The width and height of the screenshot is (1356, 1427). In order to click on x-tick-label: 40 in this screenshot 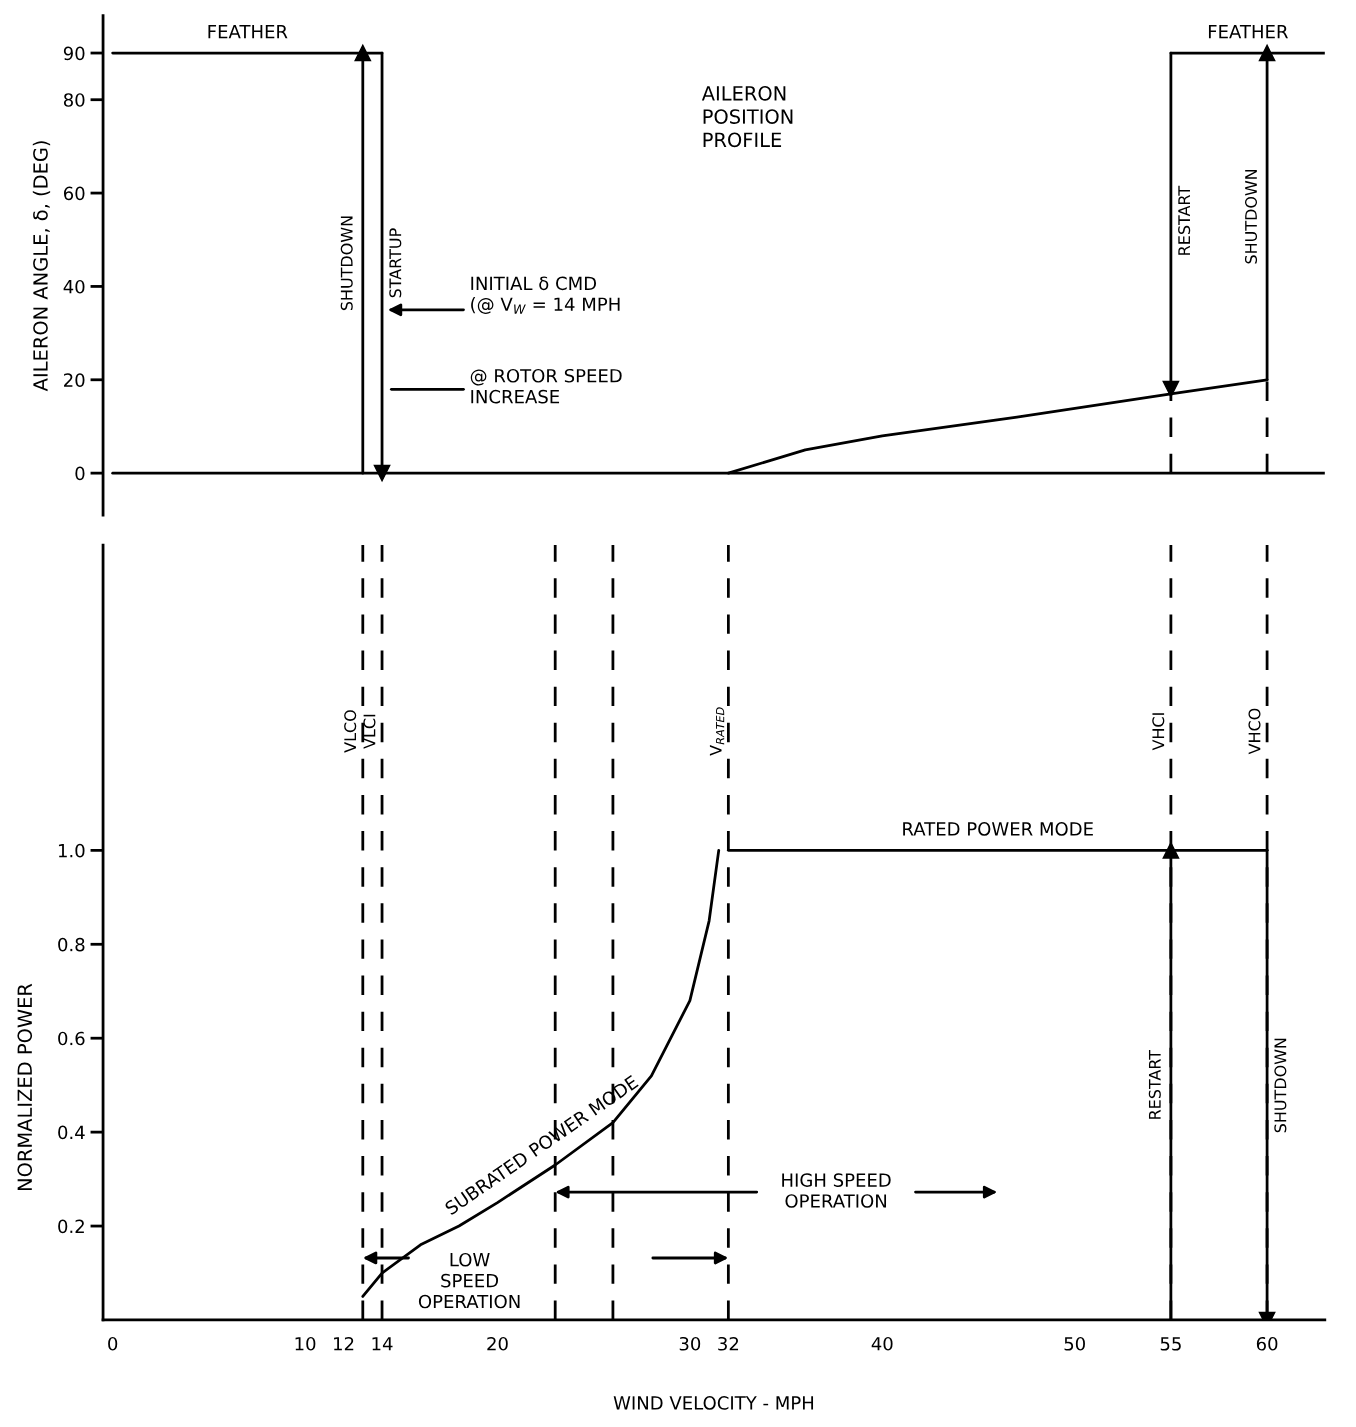, I will do `click(882, 1343)`.